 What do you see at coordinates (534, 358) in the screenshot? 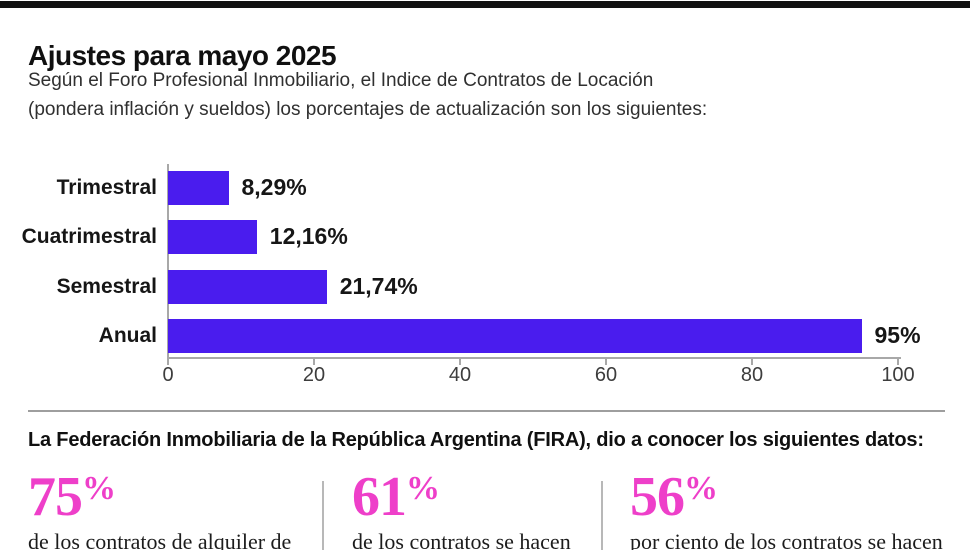
I see `x-axis-line` at bounding box center [534, 358].